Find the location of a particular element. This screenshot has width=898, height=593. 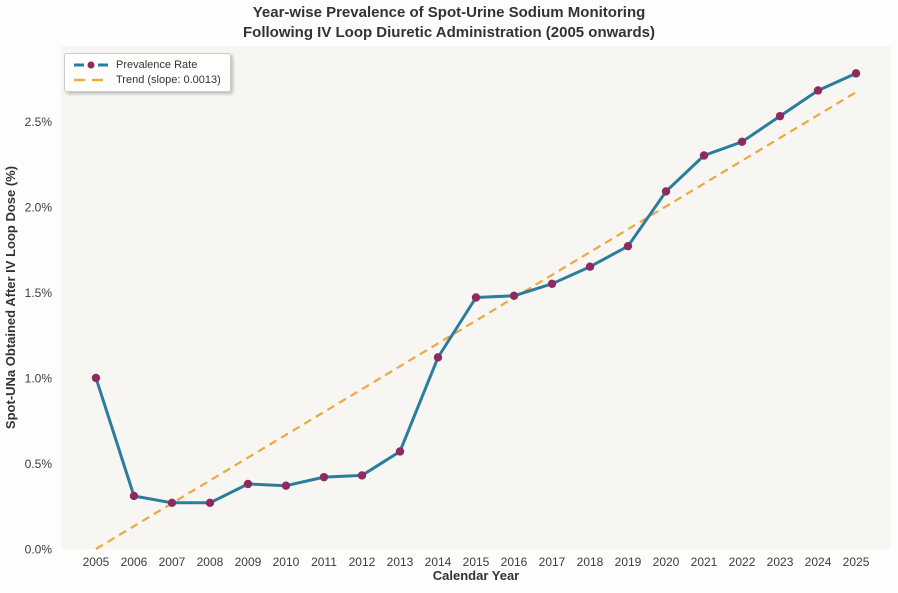

x-tick-label: 2005 is located at coordinates (96, 562).